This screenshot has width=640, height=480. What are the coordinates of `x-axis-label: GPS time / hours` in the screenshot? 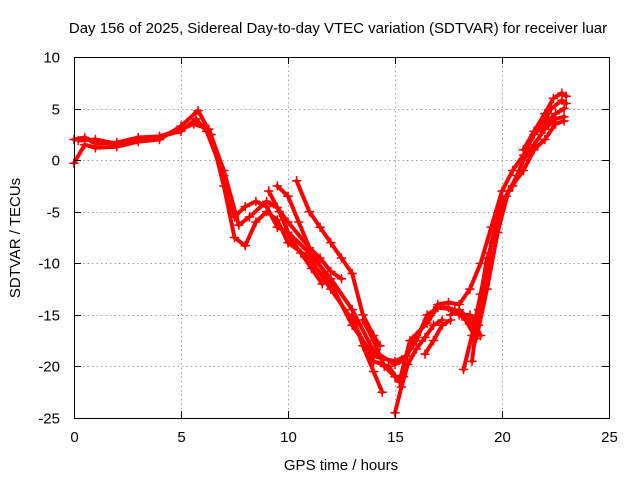 It's located at (341, 465).